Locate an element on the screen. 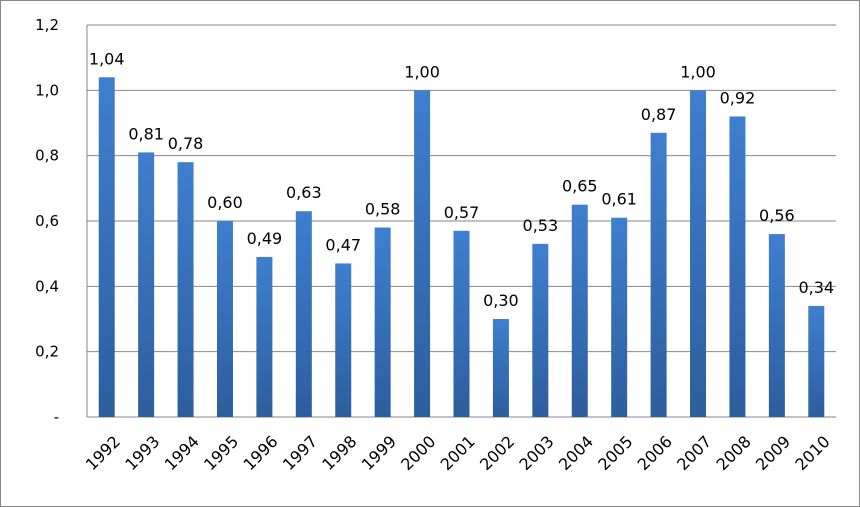 The height and width of the screenshot is (507, 860). x-tick-label-2009: 2009 is located at coordinates (773, 453).